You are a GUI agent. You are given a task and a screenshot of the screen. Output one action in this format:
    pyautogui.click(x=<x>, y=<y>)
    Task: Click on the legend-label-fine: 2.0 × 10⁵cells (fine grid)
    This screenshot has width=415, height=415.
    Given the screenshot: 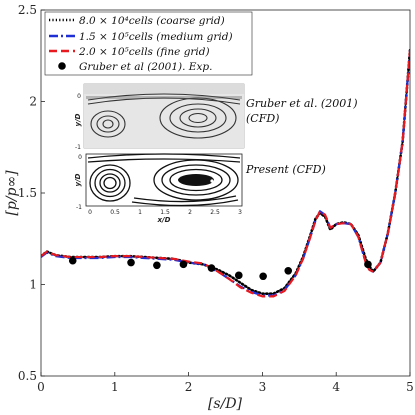 What is the action you would take?
    pyautogui.click(x=144, y=52)
    